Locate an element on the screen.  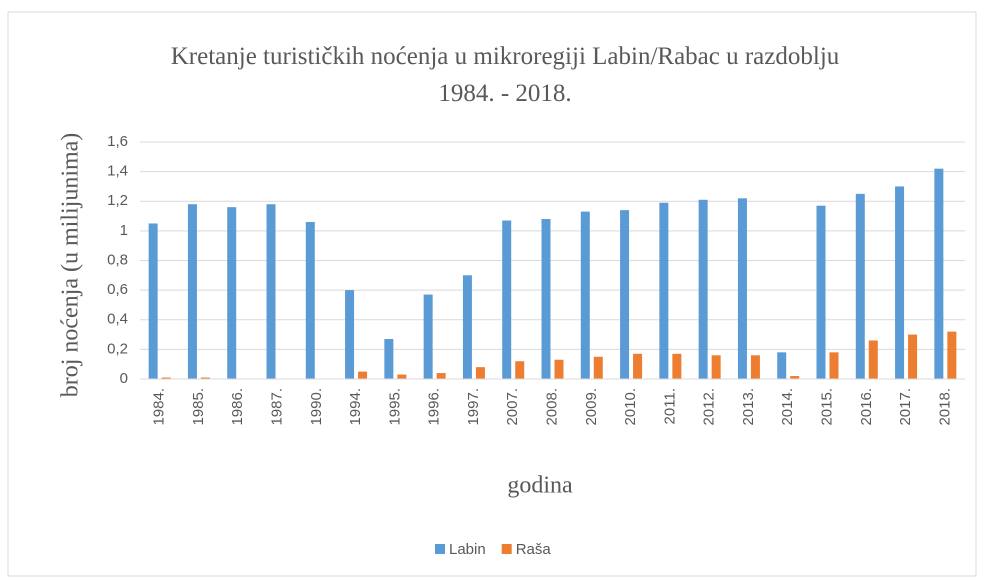
x-tick-label: 1990. is located at coordinates (316, 407).